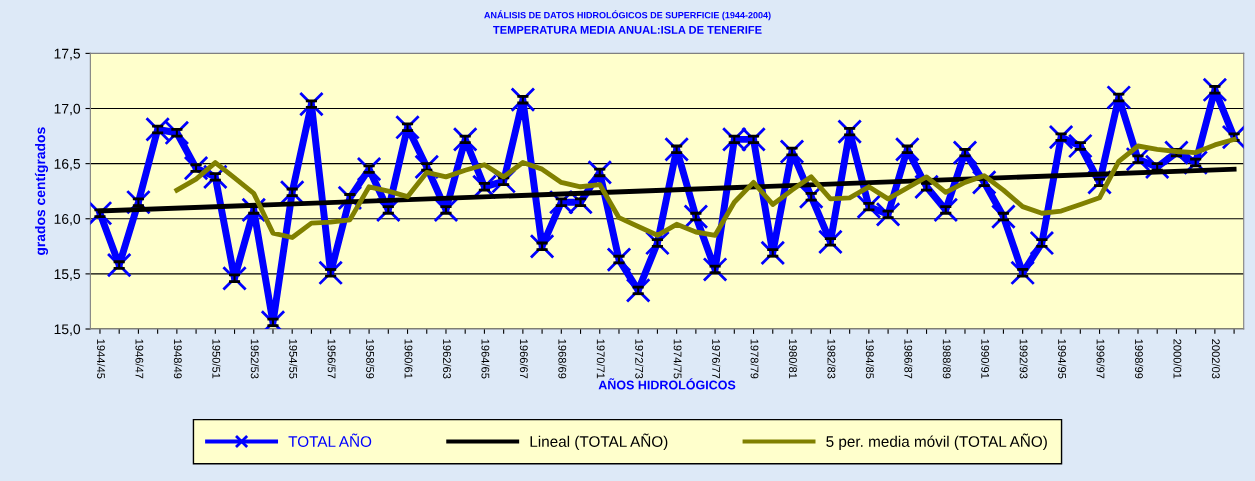  I want to click on chart-title: ANÁLISIS DE DATOS HIDROLÓGICOS DE SUPERFICIE (1944-2004), so click(627, 15).